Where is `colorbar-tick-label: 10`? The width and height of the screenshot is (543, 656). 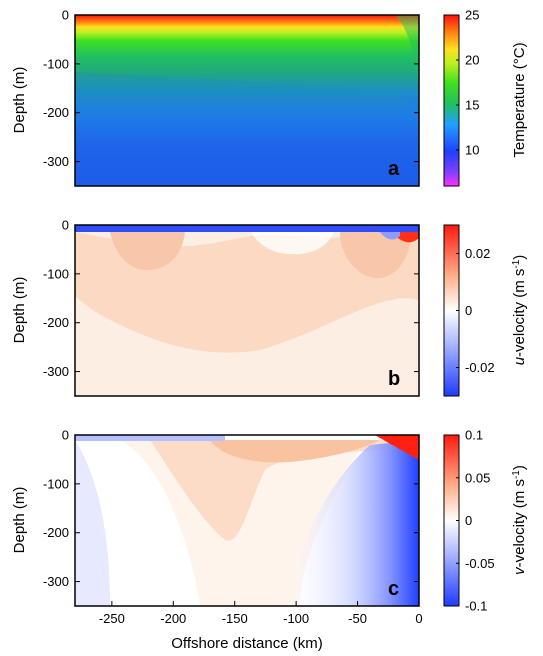 colorbar-tick-label: 10 is located at coordinates (472, 150).